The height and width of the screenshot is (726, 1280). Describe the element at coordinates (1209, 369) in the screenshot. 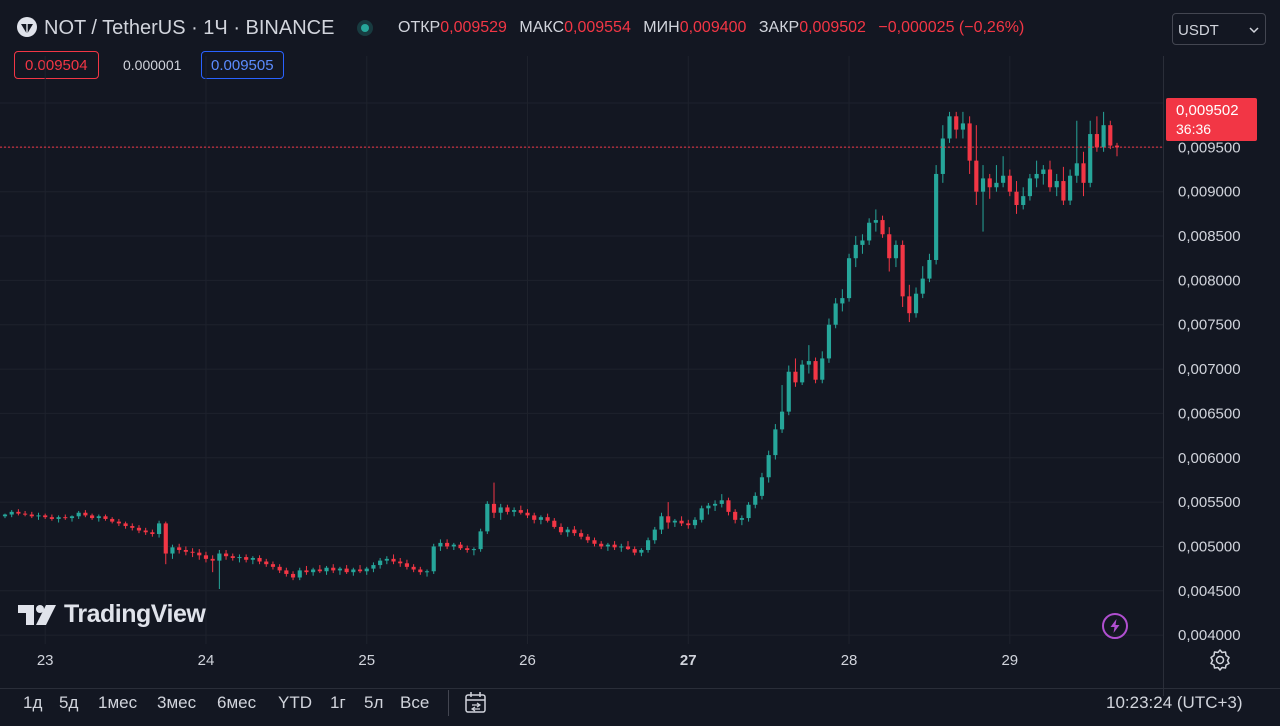

I see `price-tick-label: 0,007000` at that location.